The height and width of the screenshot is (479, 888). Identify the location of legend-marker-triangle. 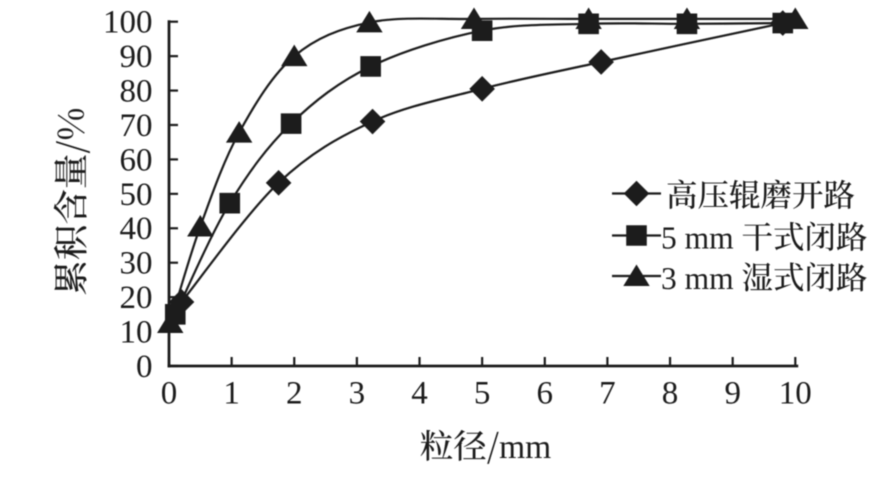
(636, 275).